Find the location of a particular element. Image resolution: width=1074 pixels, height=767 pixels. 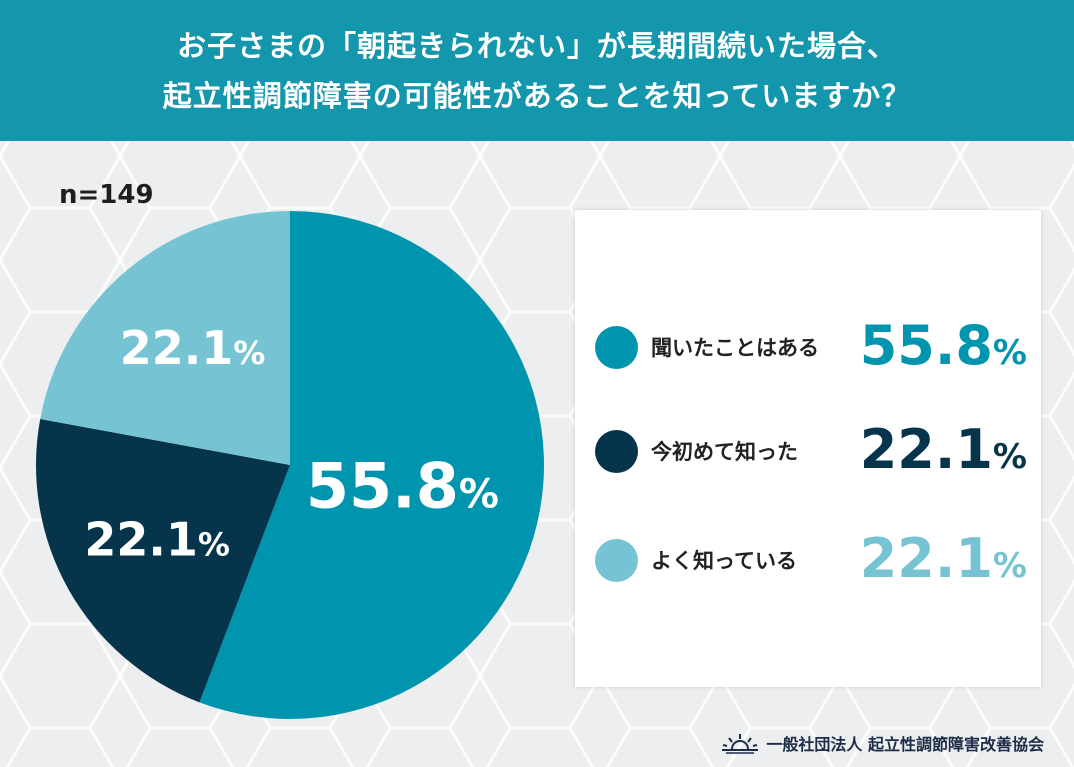

legend-item-heard: 聞いたことはある 55.8% is located at coordinates (808, 348).